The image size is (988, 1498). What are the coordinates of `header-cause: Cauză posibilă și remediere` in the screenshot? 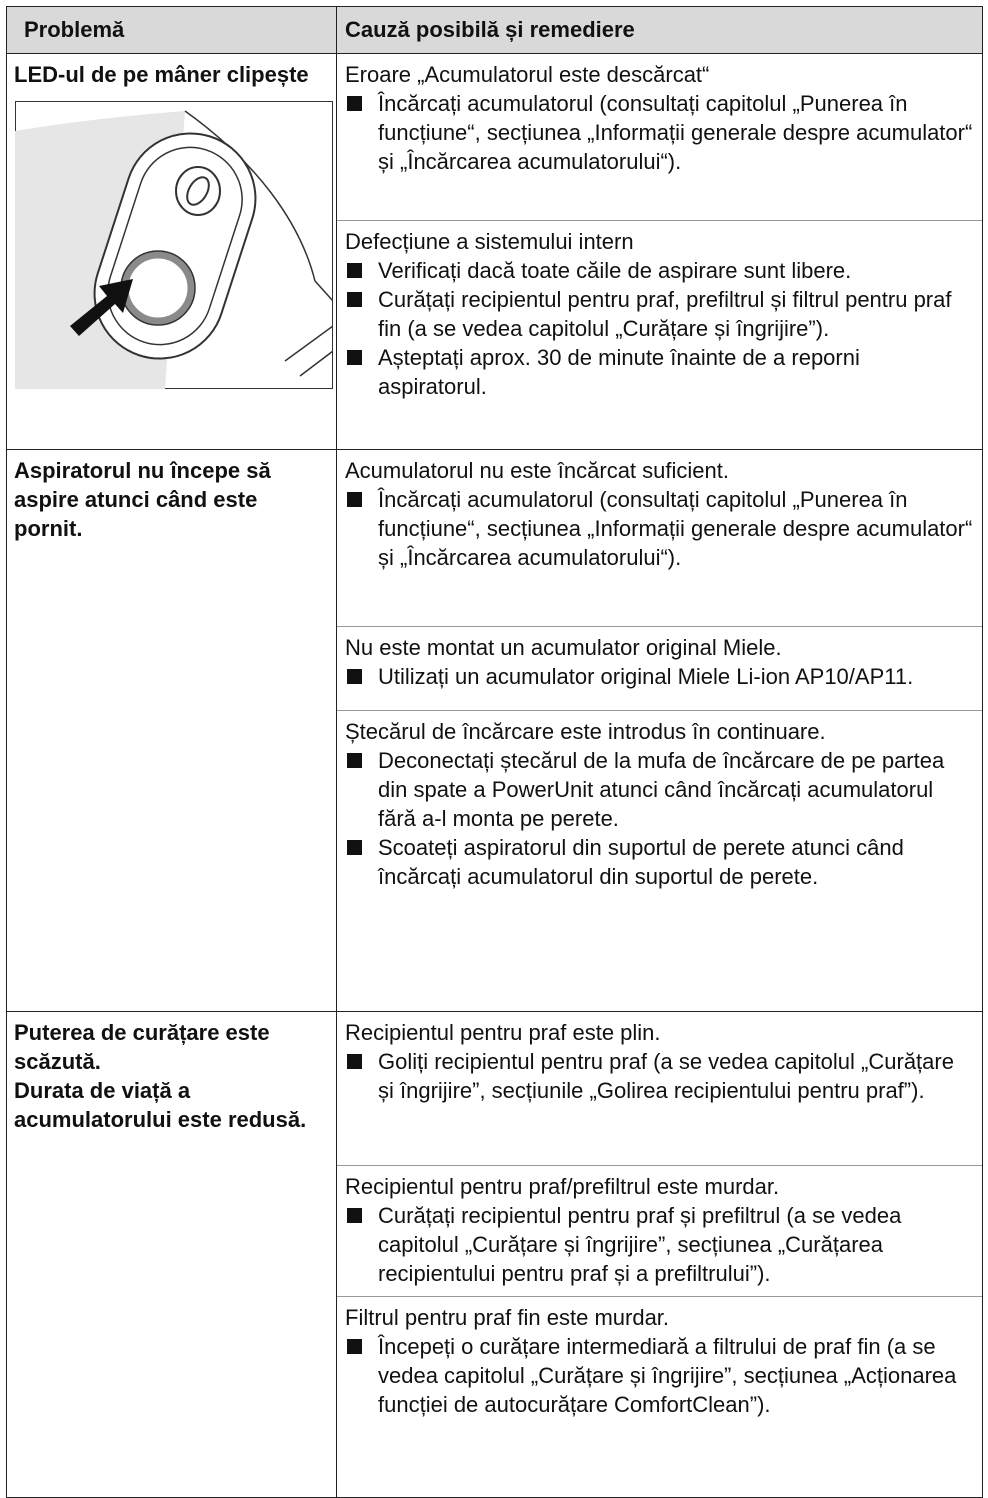 It's located at (660, 30).